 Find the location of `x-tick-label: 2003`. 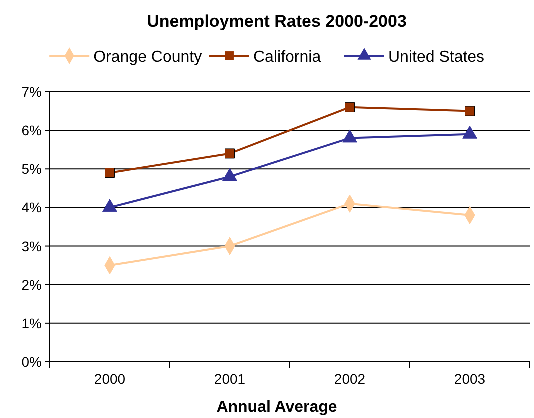

x-tick-label: 2003 is located at coordinates (470, 379).